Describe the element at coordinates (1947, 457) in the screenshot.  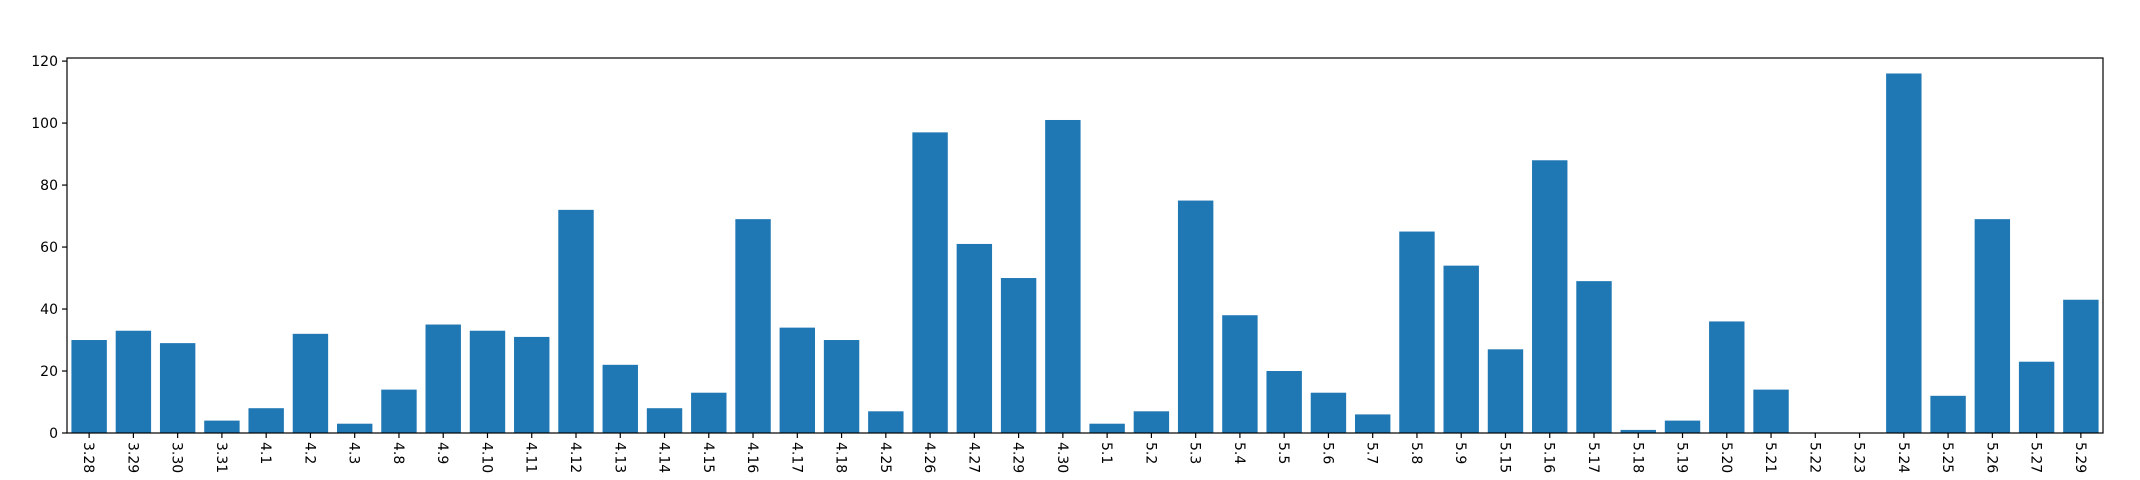
I see `x-tick-label: 5.25` at that location.